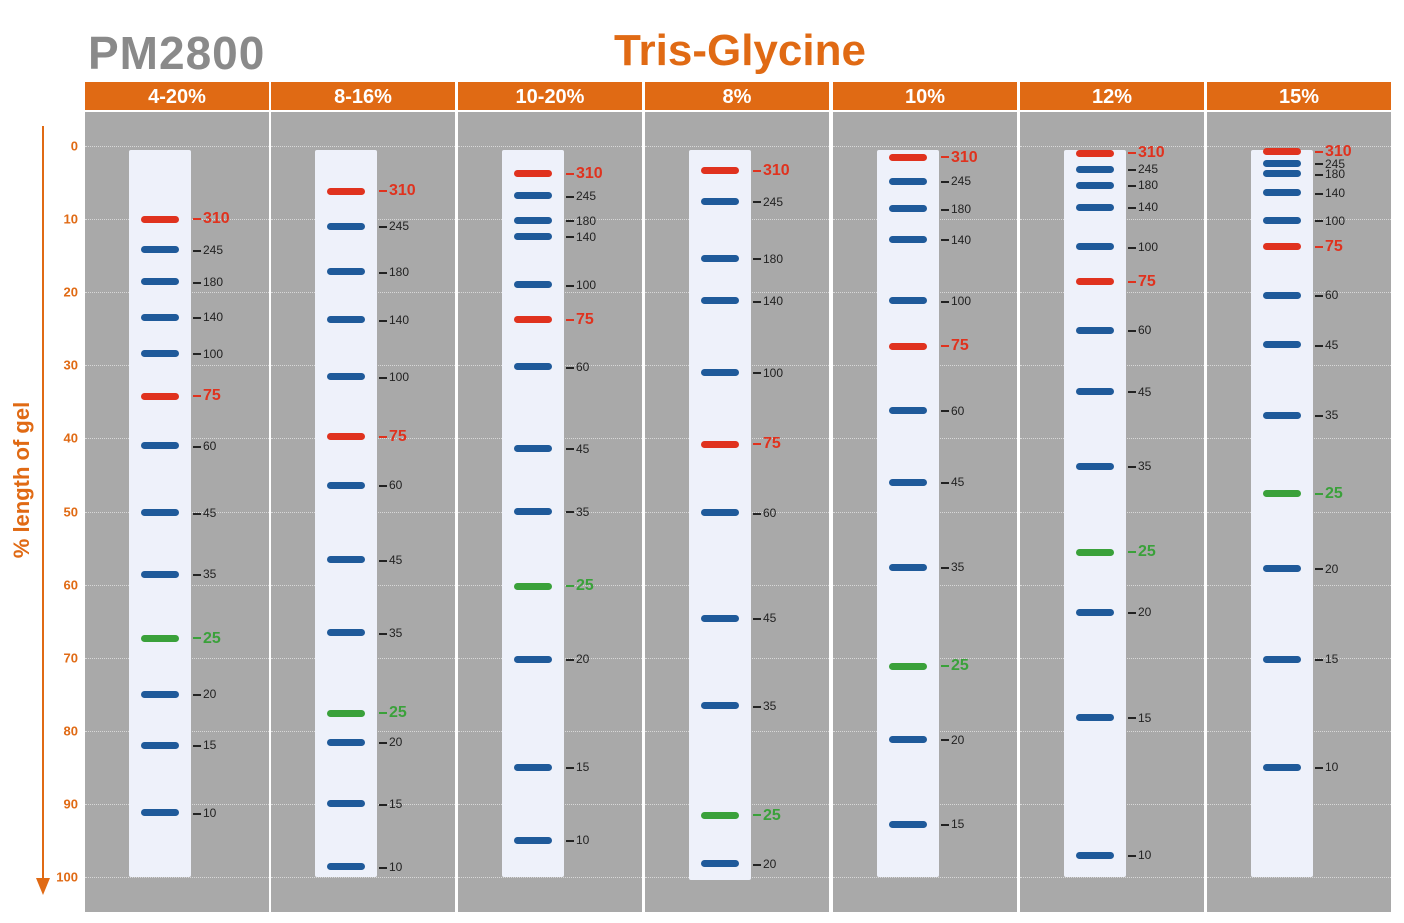 This screenshot has height=923, width=1404. Describe the element at coordinates (363, 497) in the screenshot. I see `gel-panel: 8-16% 310 245 180 140 100 75 60 45 35 25 20 15 10` at that location.